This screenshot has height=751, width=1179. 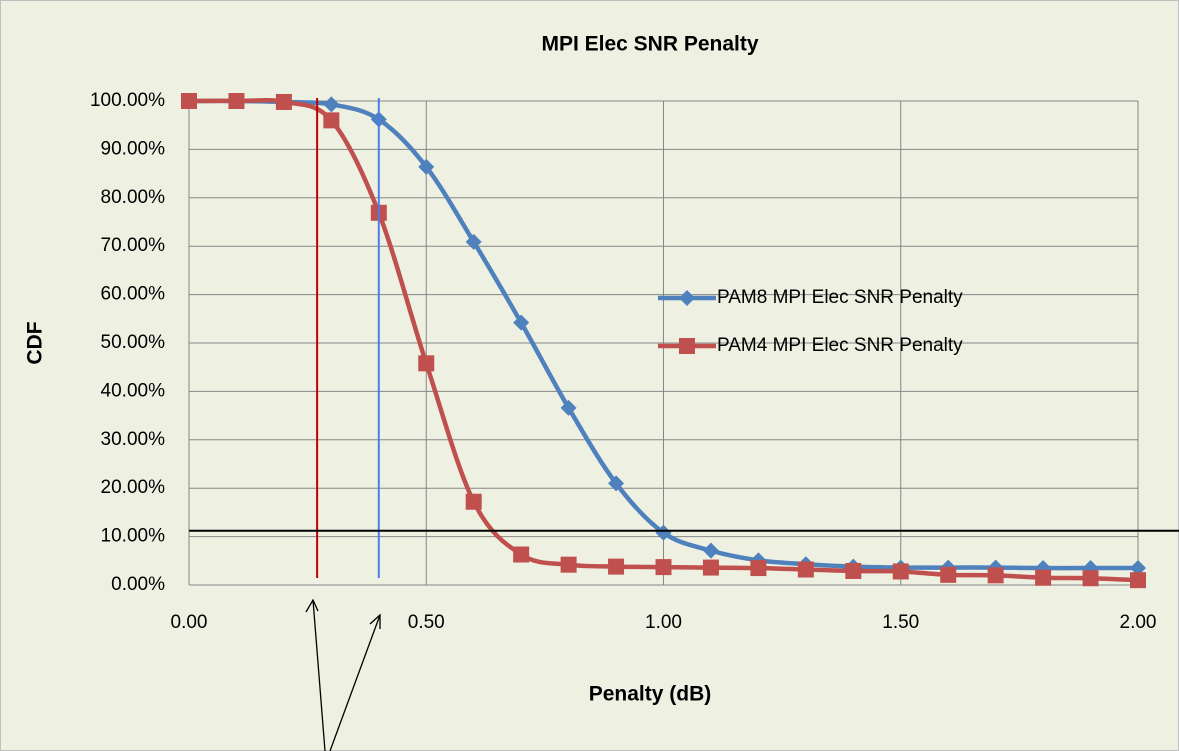 What do you see at coordinates (127, 100) in the screenshot?
I see `y-tick-label: 100.00%` at bounding box center [127, 100].